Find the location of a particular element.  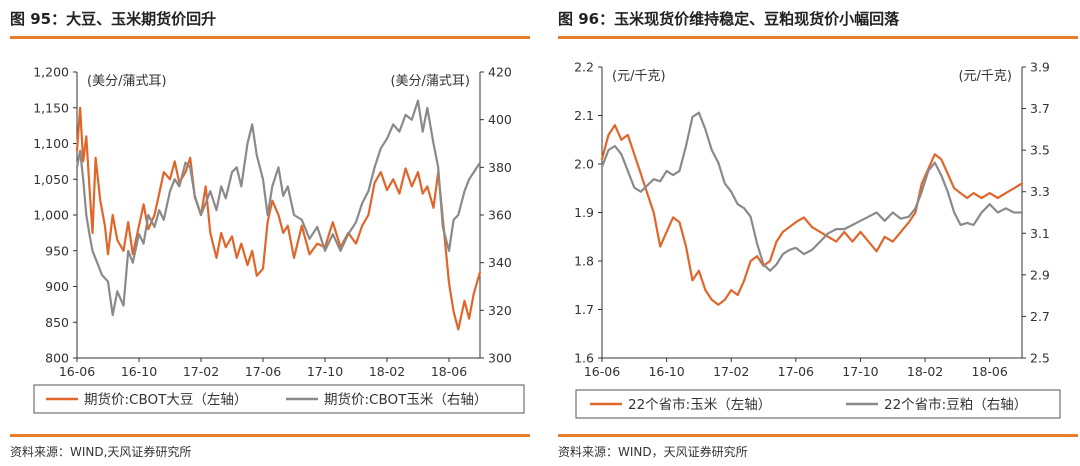

y-left-tick-label: 1,200 is located at coordinates (51, 72).